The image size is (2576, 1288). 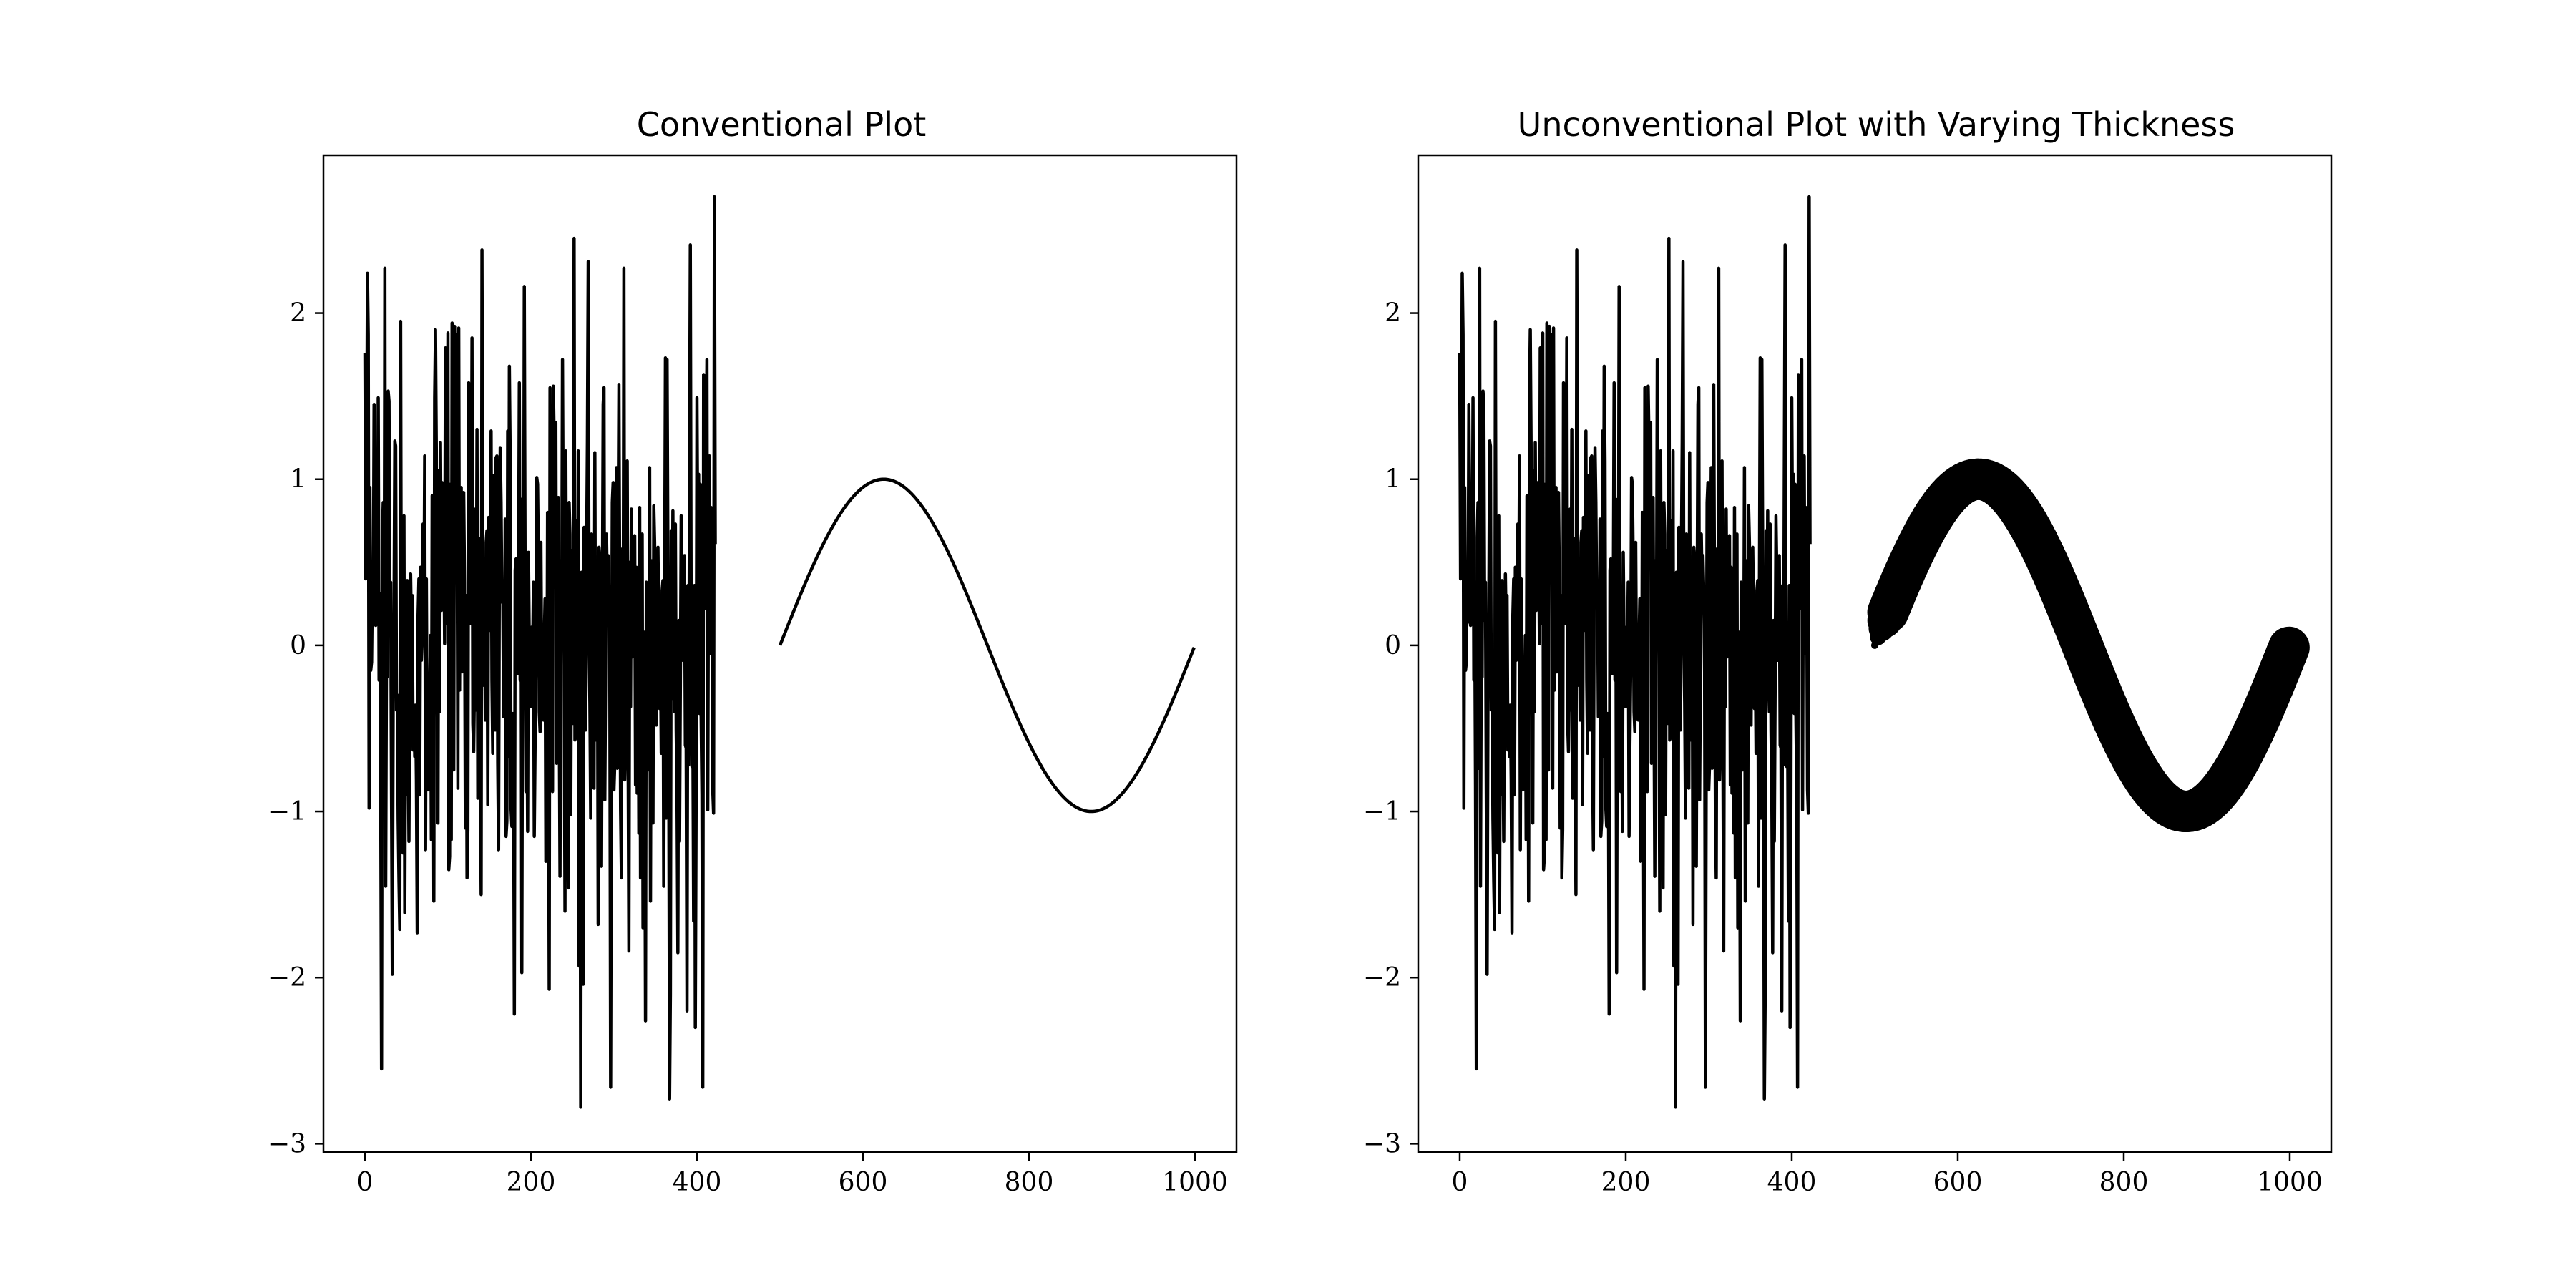 What do you see at coordinates (2287, 650) in the screenshot?
I see `sine-series-segment` at bounding box center [2287, 650].